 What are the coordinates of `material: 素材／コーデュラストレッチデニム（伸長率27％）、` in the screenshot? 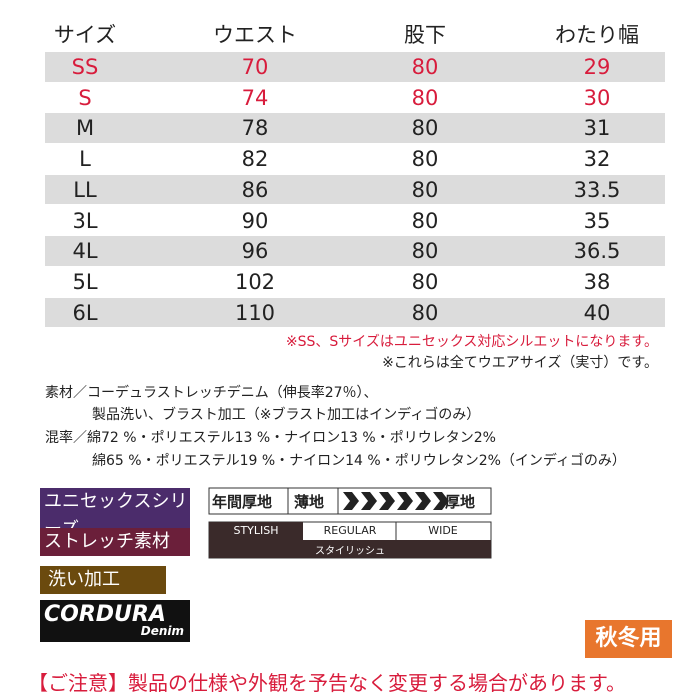 It's located at (211, 393).